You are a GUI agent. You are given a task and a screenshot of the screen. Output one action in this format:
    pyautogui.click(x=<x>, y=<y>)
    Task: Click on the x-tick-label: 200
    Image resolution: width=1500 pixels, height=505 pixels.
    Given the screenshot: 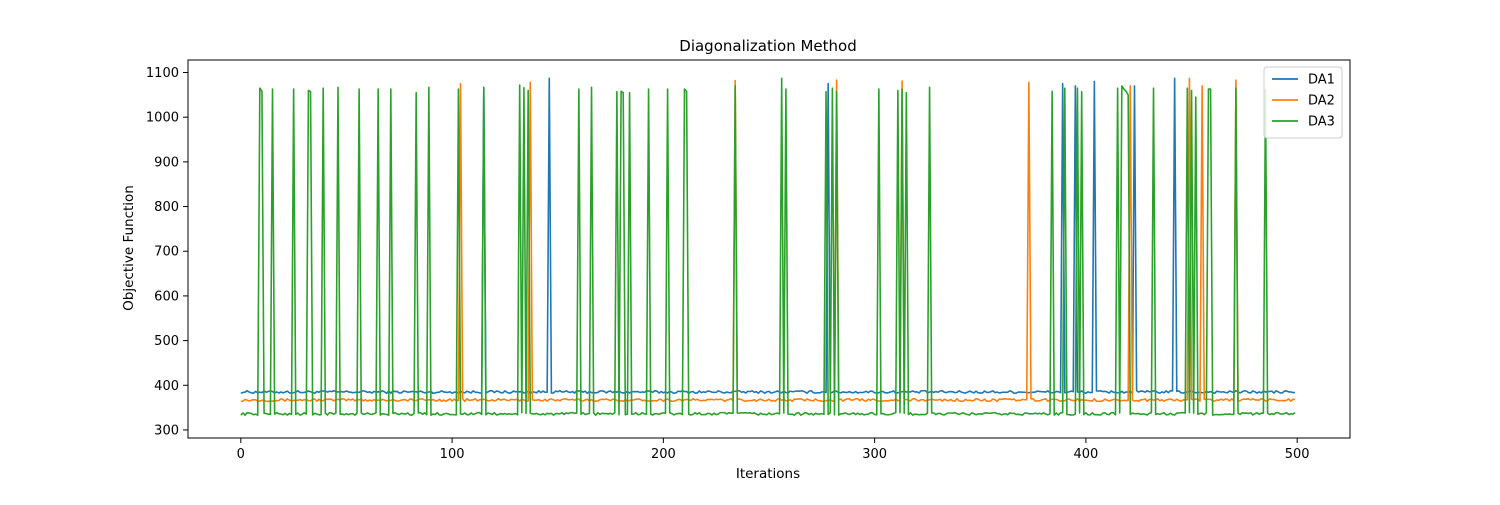 What is the action you would take?
    pyautogui.click(x=663, y=454)
    